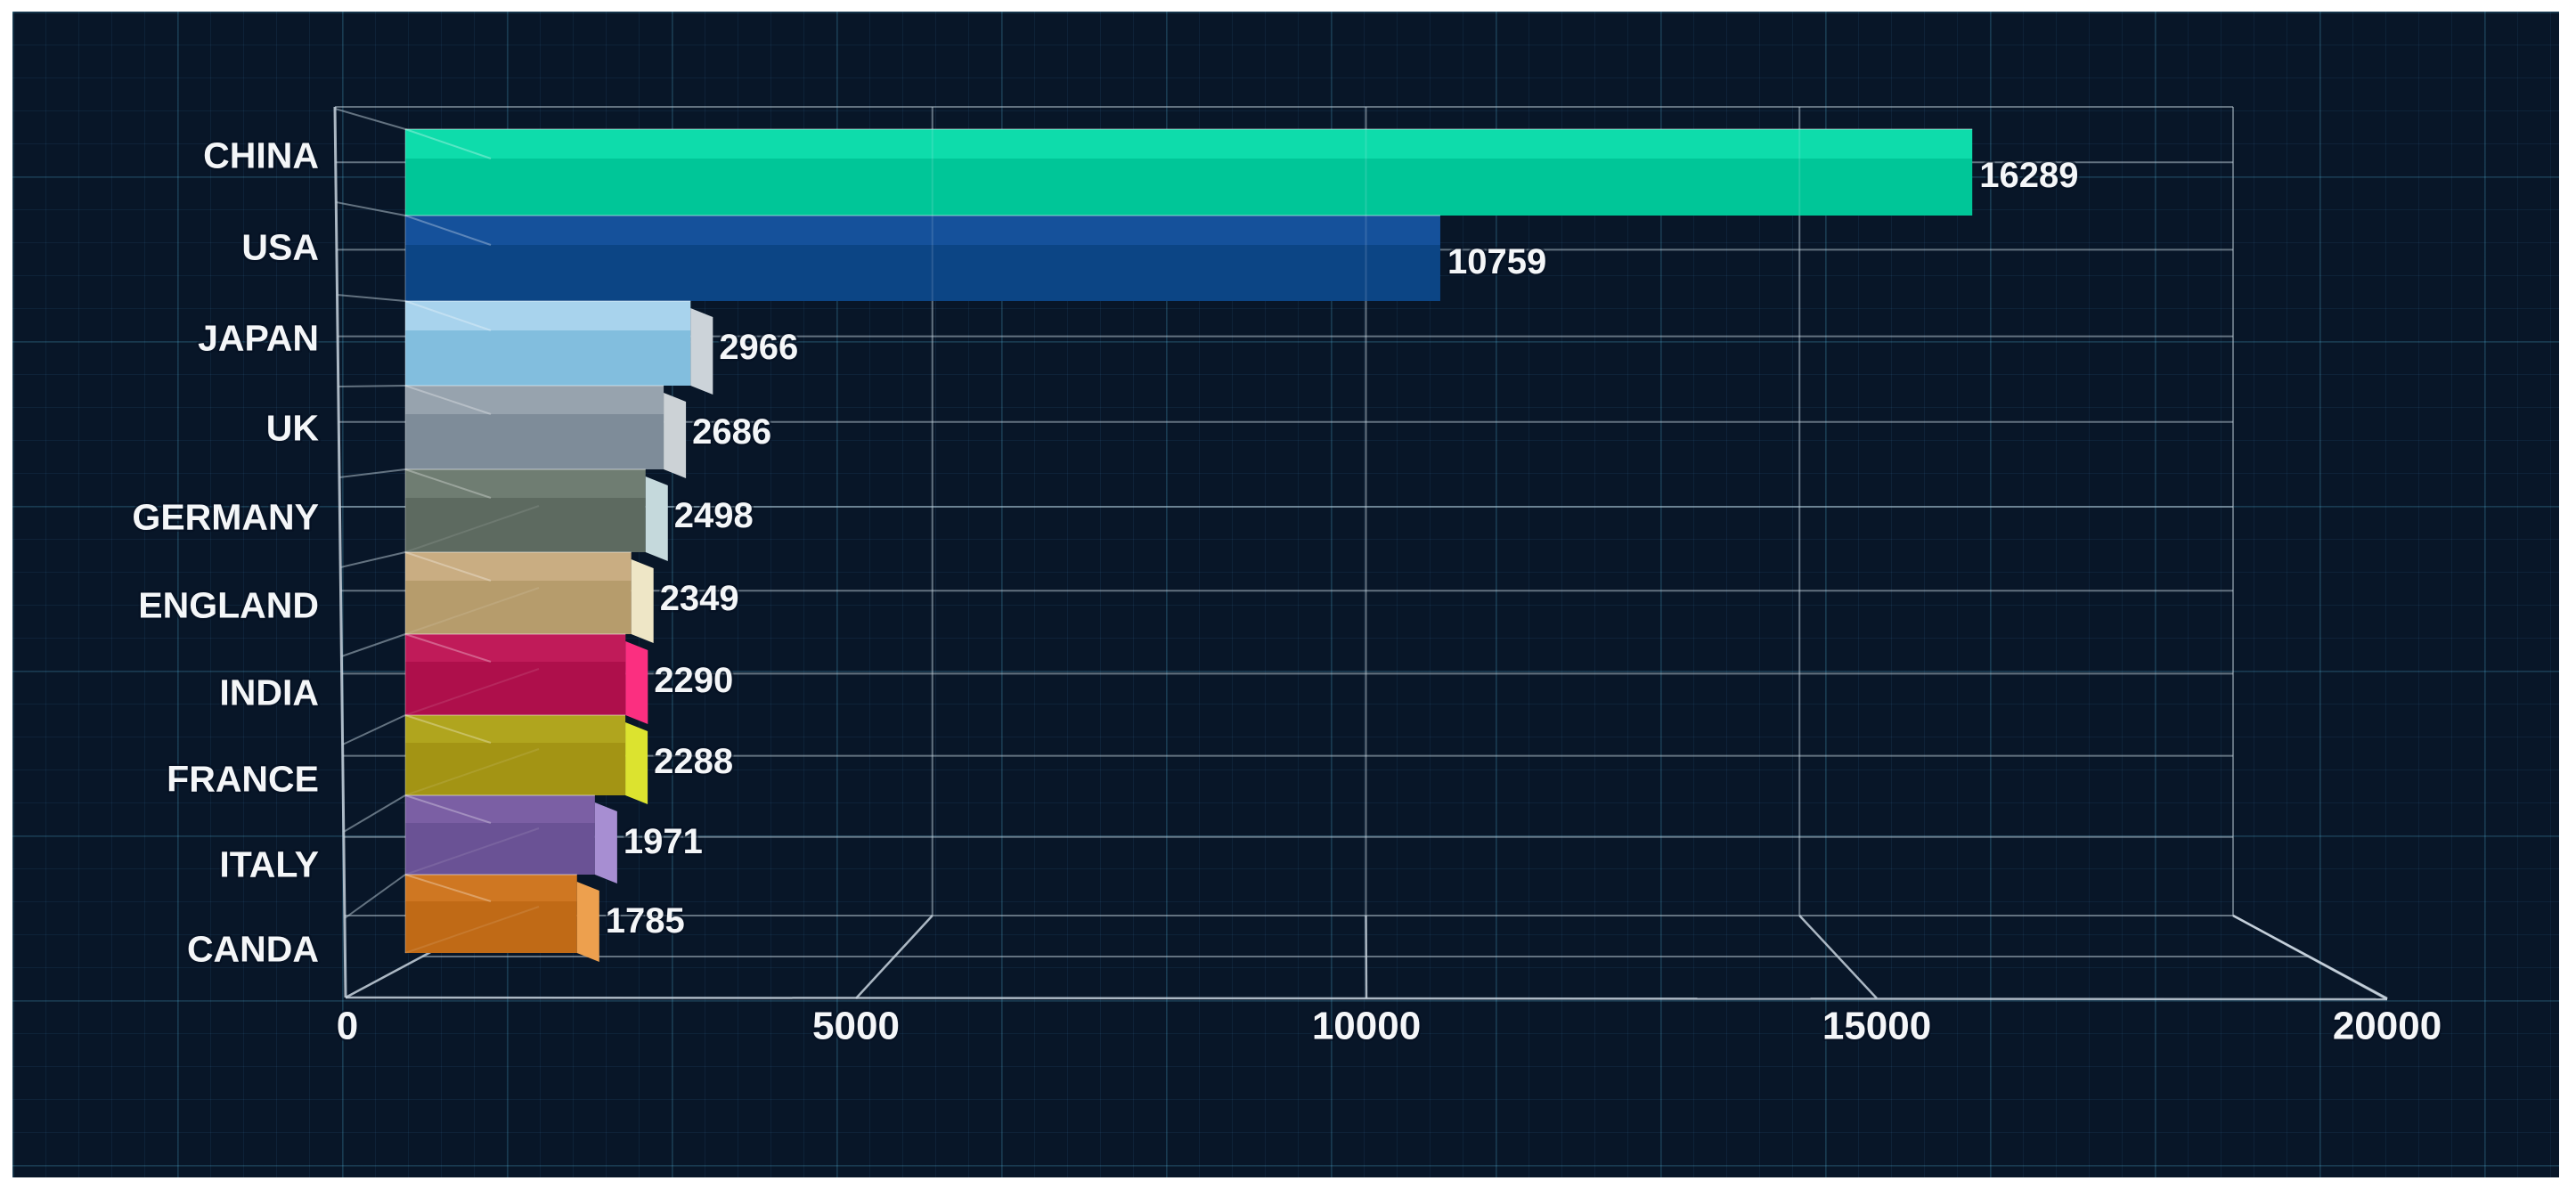  Describe the element at coordinates (226, 517) in the screenshot. I see `category-label-germany: GERMANY` at that location.